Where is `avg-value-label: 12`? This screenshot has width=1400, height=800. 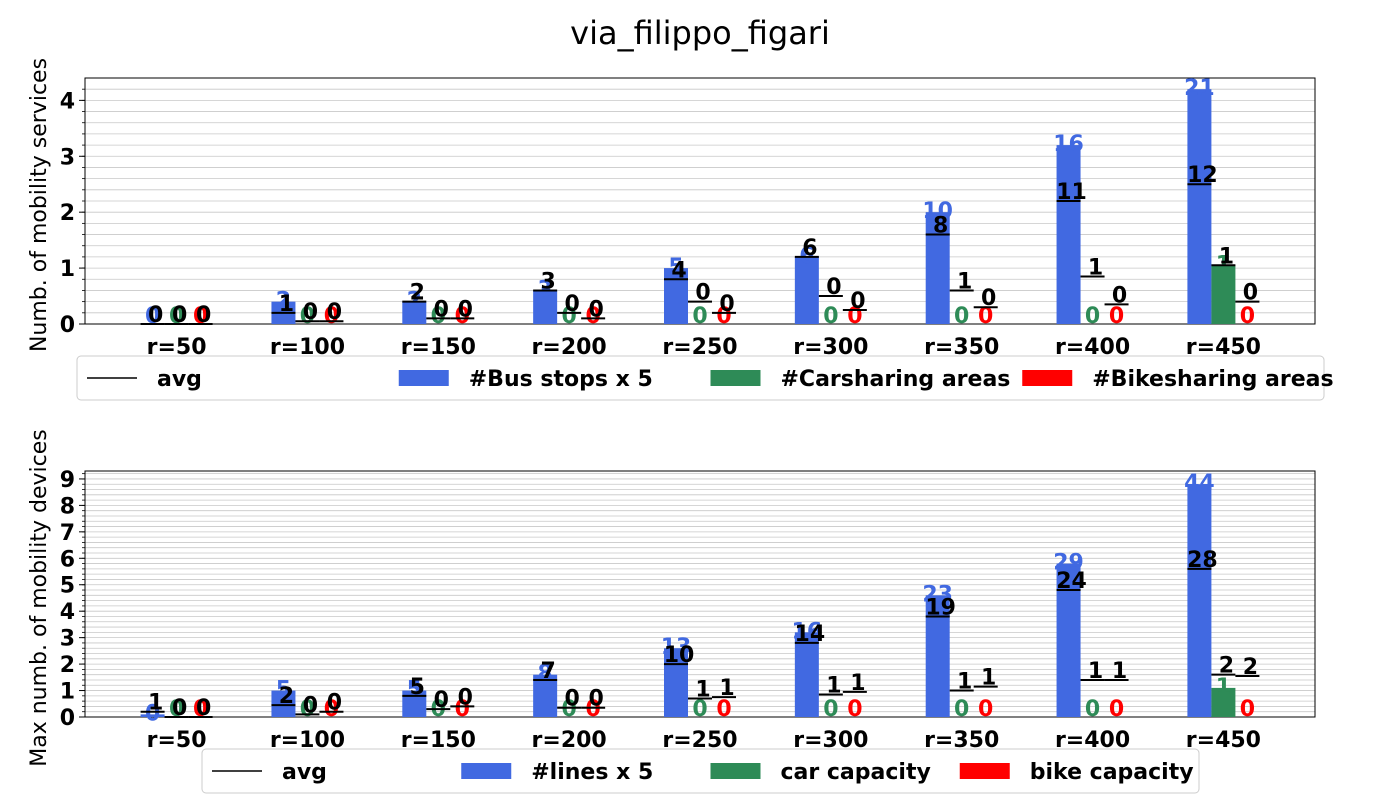 avg-value-label: 12 is located at coordinates (1202, 175).